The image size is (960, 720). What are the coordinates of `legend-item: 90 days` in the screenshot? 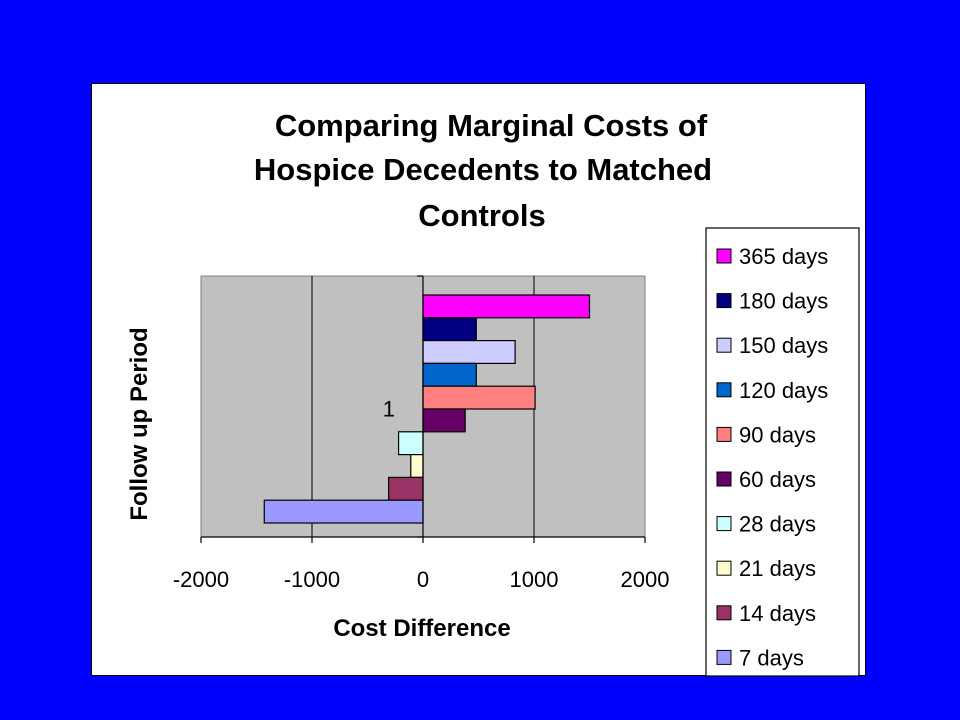 It's located at (766, 434).